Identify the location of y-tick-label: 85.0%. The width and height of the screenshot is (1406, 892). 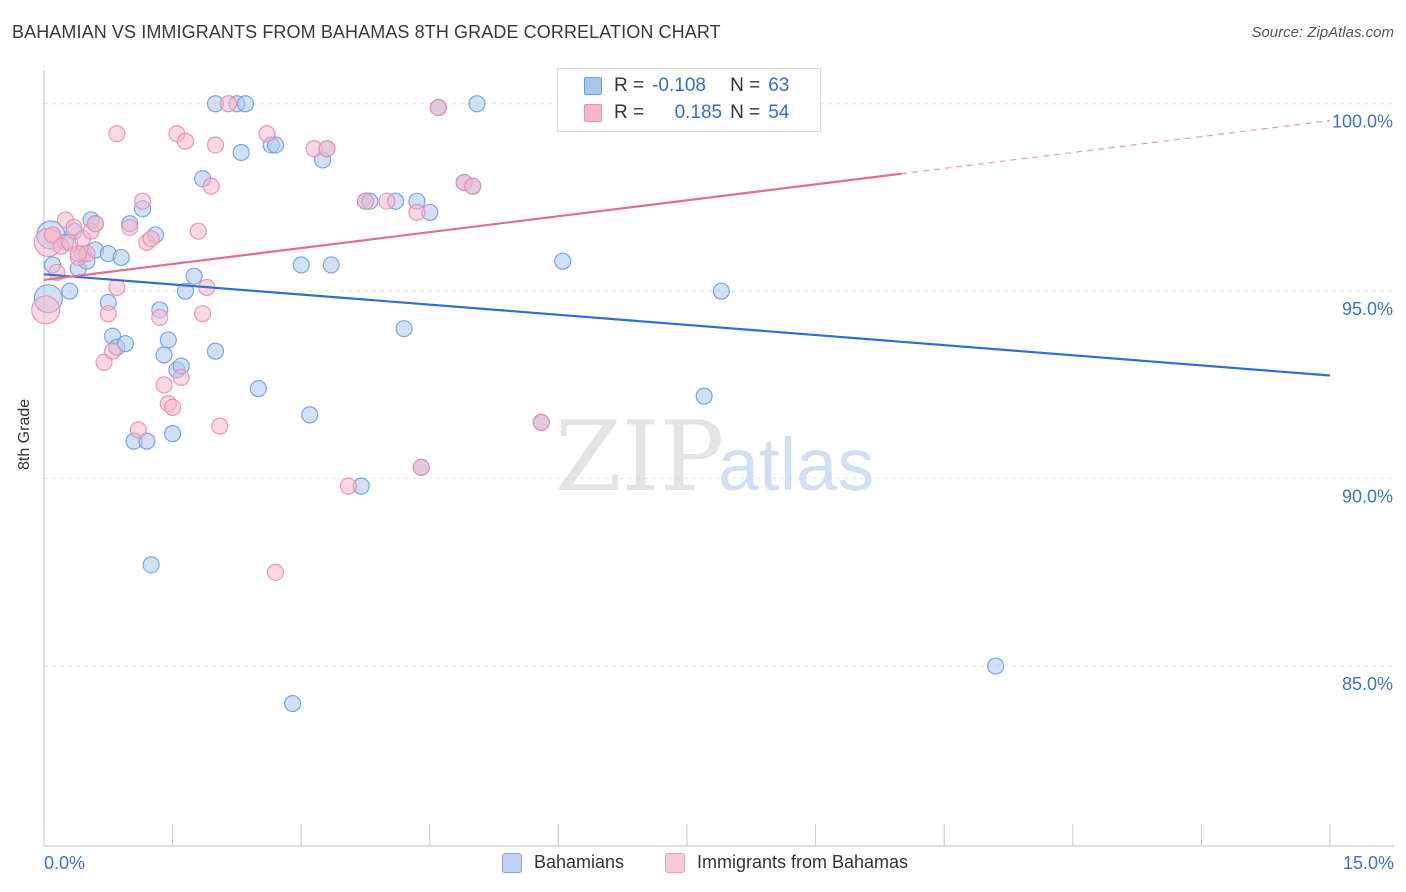
(1367, 684).